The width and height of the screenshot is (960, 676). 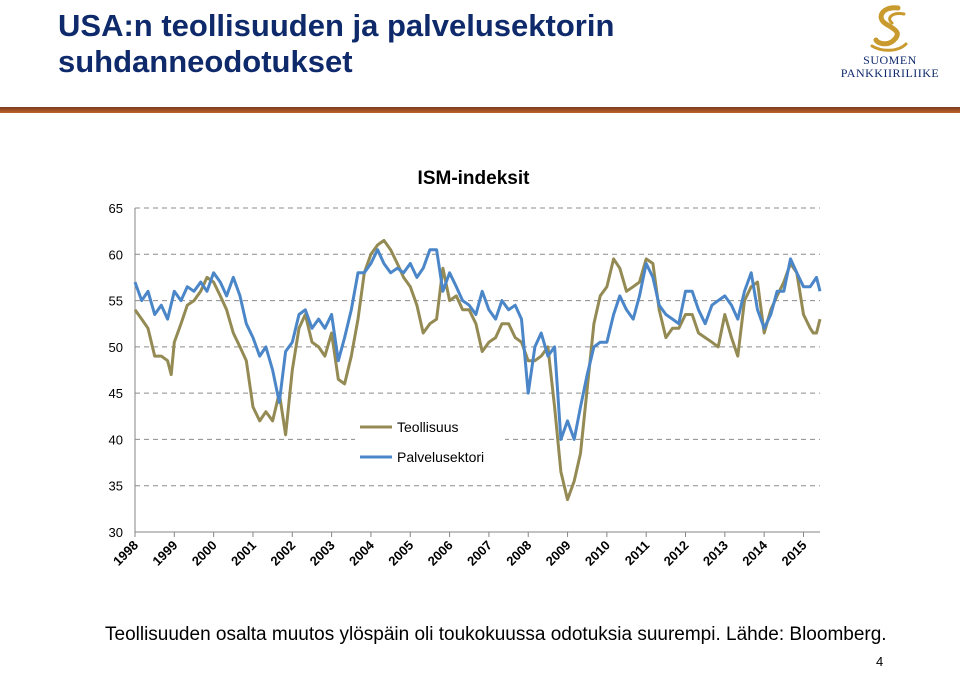 What do you see at coordinates (116, 254) in the screenshot?
I see `y-tick-label: 60` at bounding box center [116, 254].